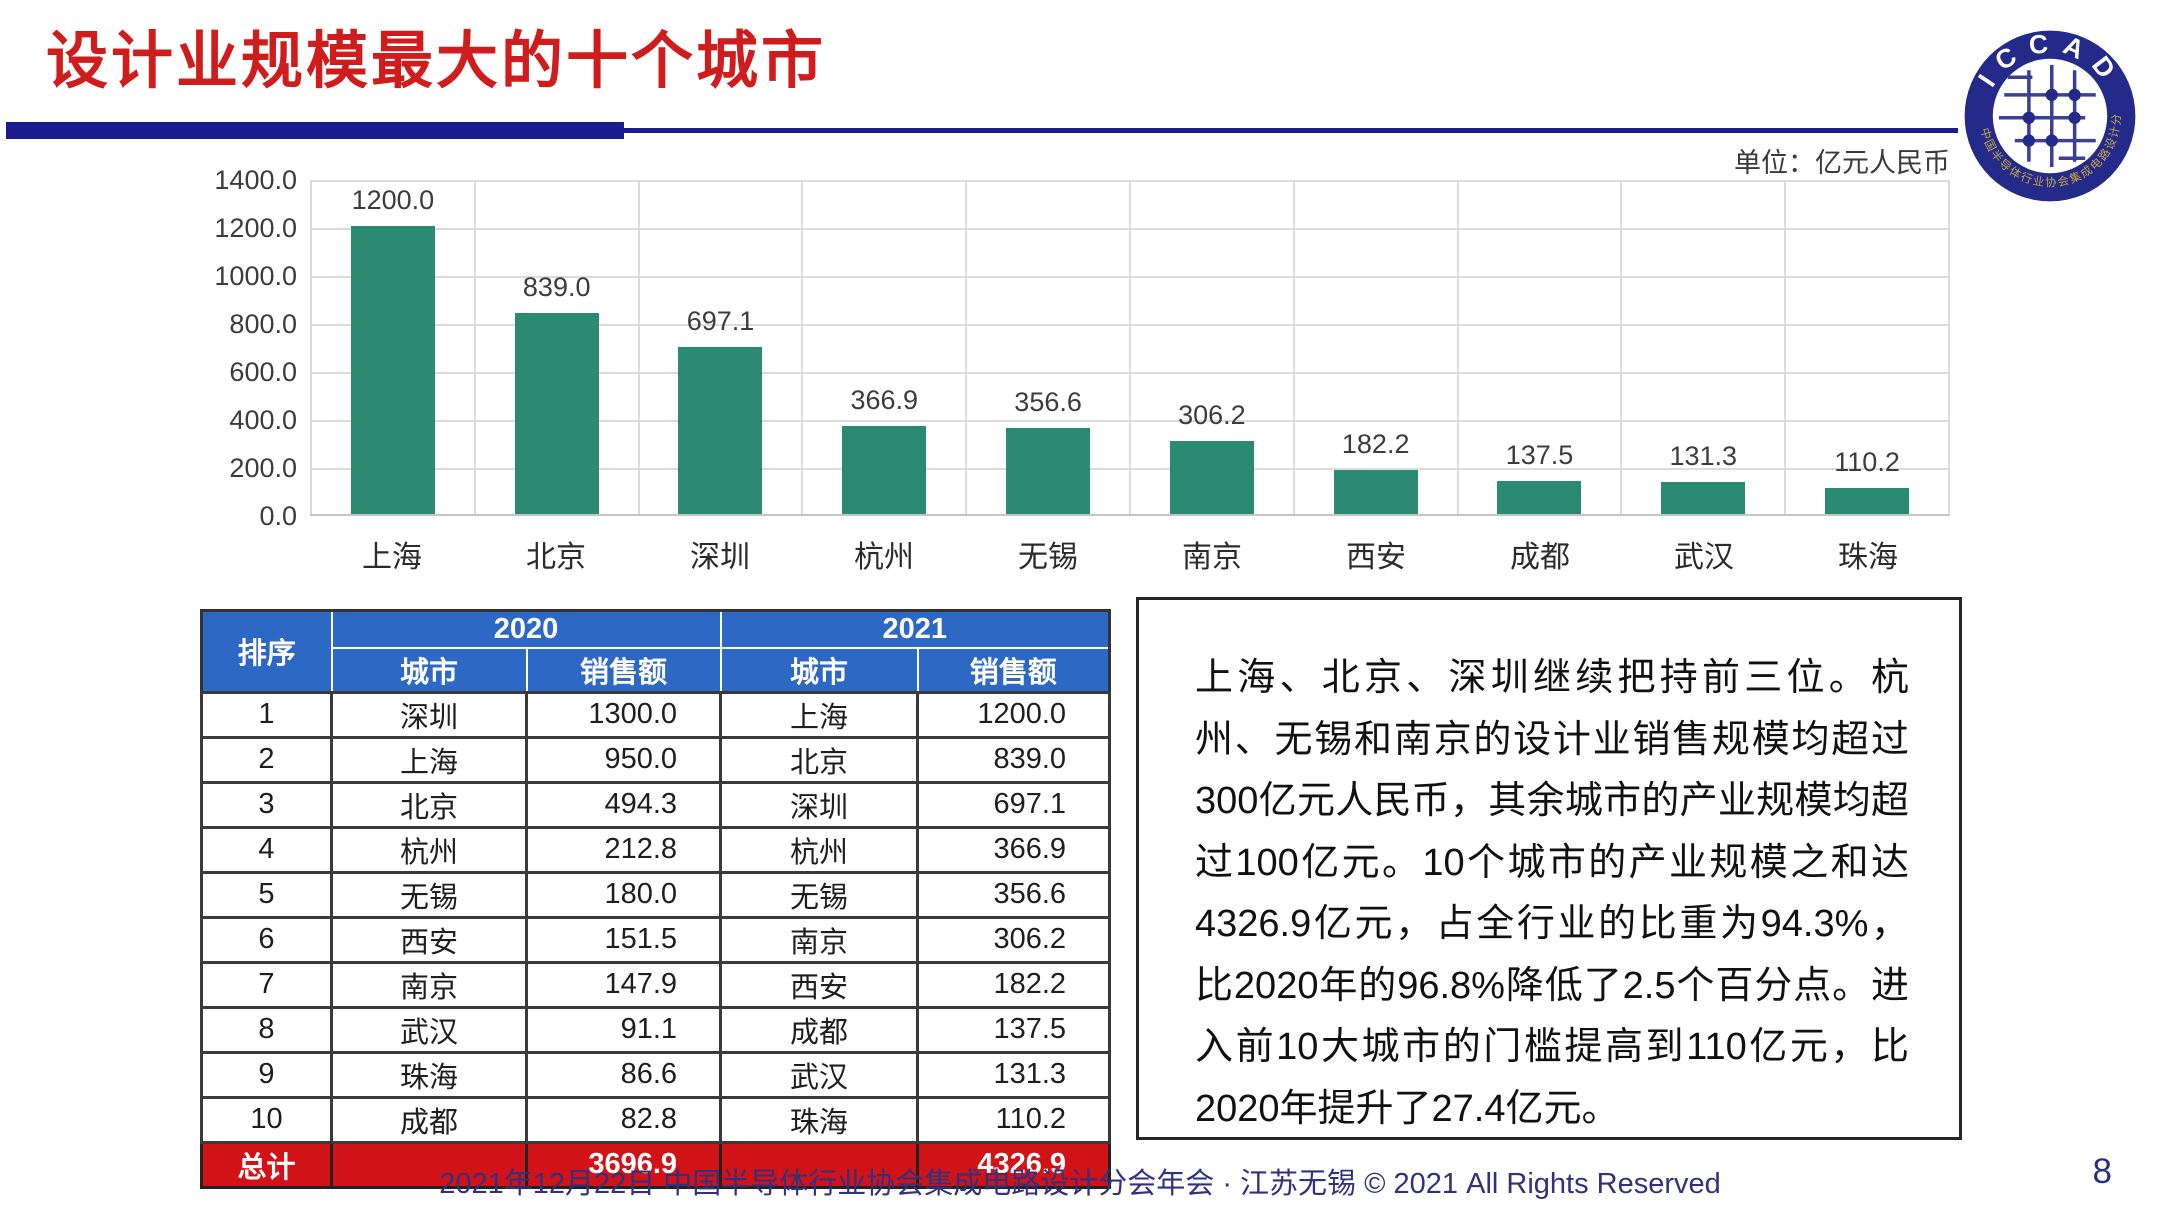  I want to click on y-tick-label: 1000.0, so click(255, 276).